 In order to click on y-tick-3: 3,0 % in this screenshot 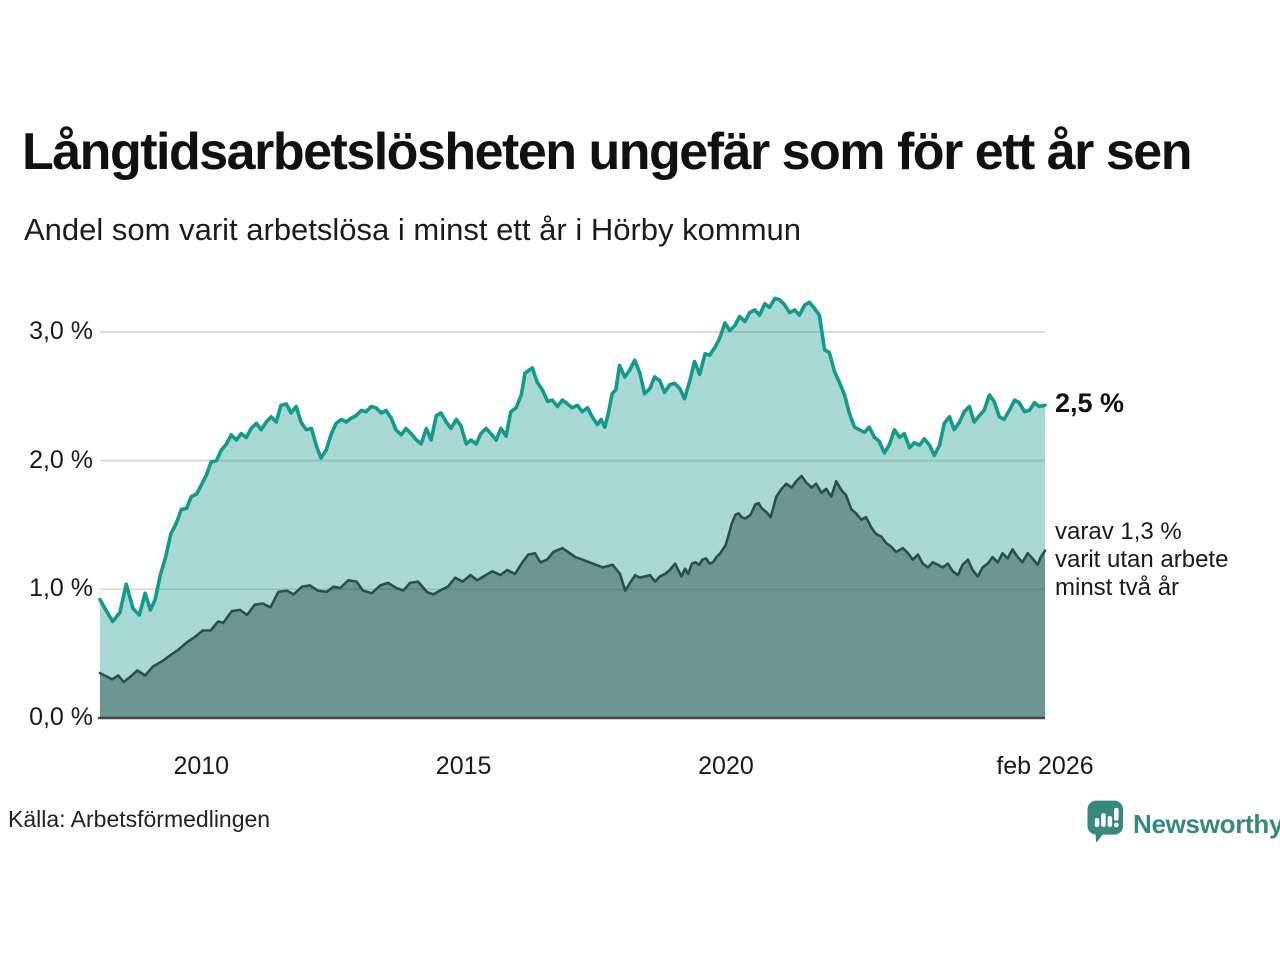, I will do `click(61, 330)`.